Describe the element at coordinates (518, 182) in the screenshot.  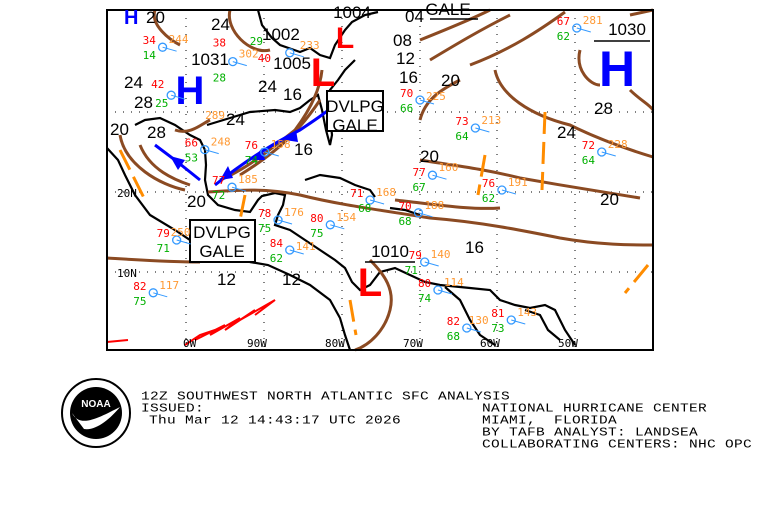
I see `station-pressure: 191` at that location.